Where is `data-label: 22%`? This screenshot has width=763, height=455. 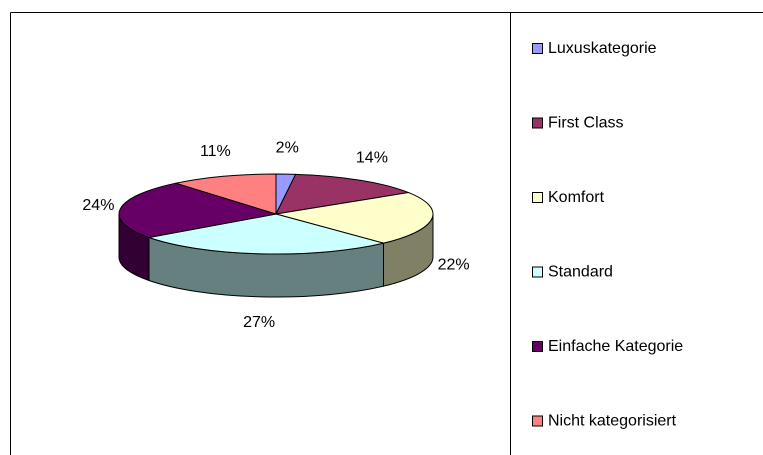 data-label: 22% is located at coordinates (454, 264).